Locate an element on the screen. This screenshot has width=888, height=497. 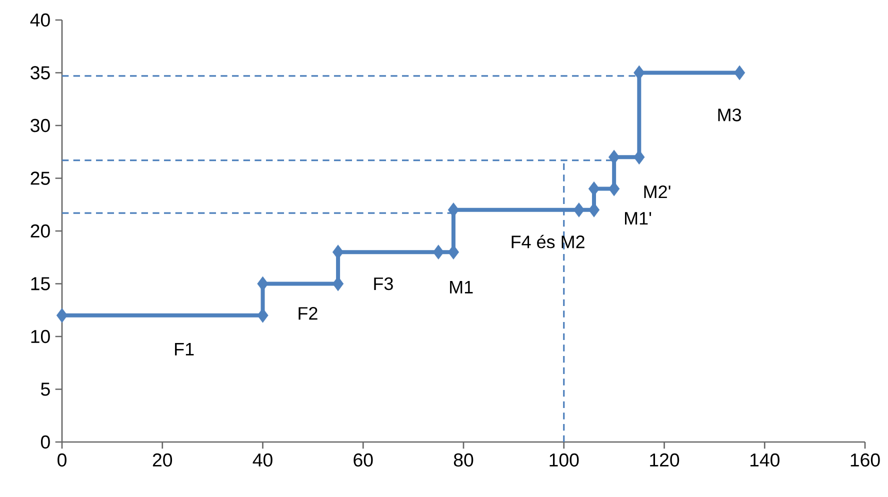
y-tick-label: 35 is located at coordinates (40, 73).